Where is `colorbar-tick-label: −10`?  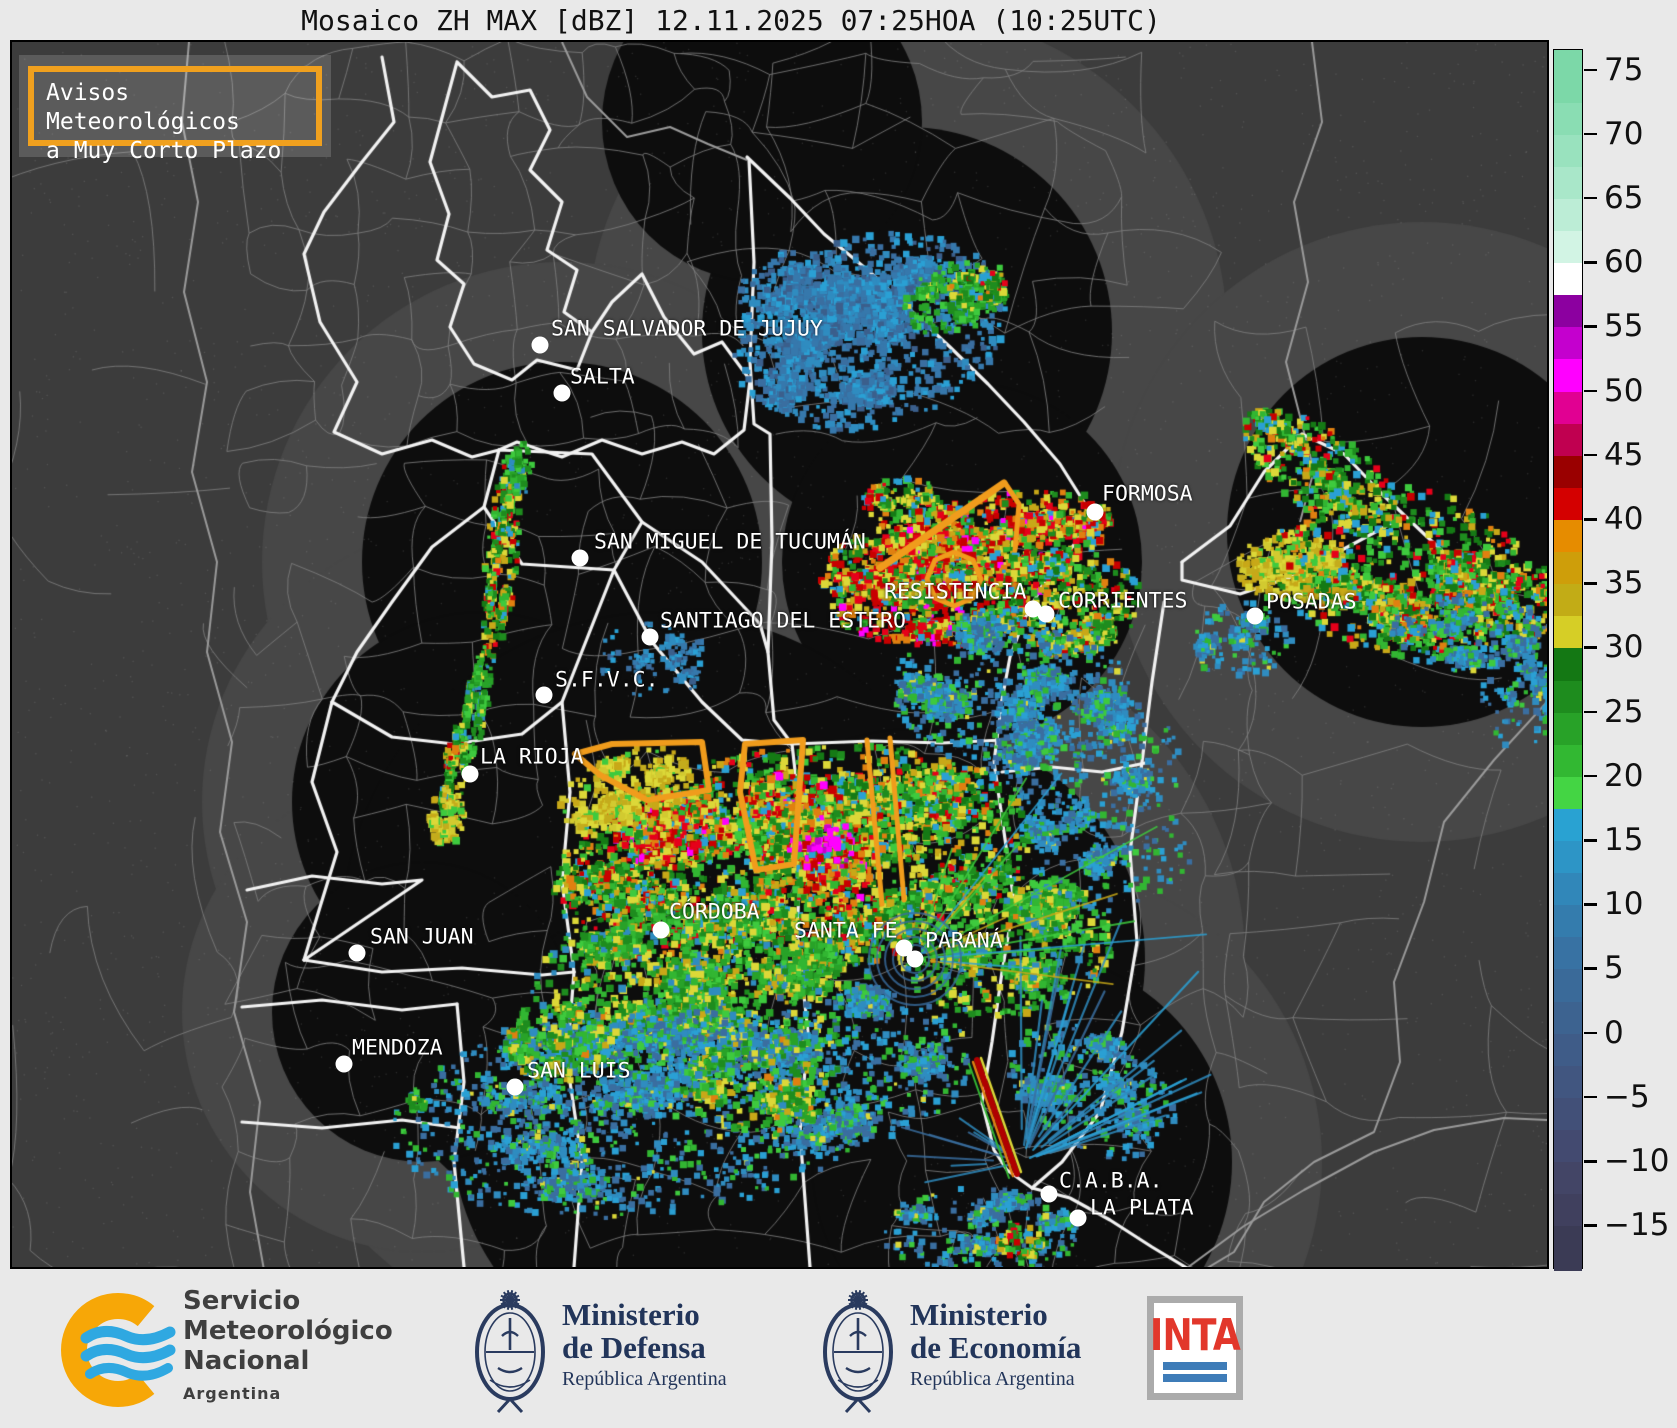 colorbar-tick-label: −10 is located at coordinates (1637, 1161).